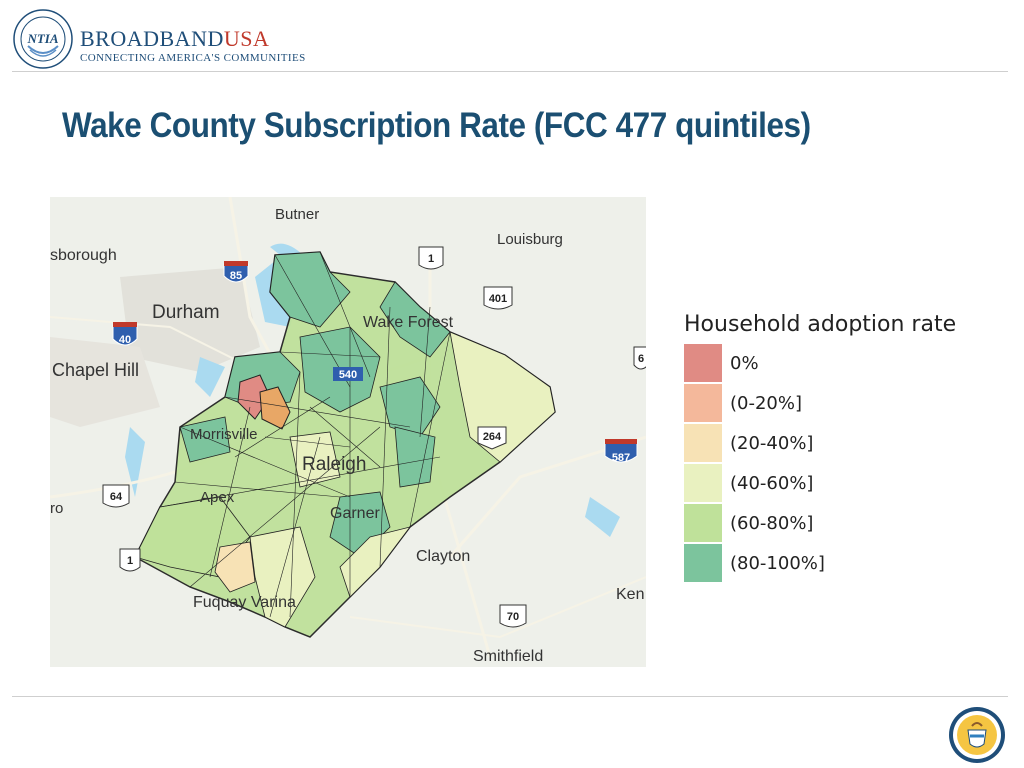  What do you see at coordinates (236, 276) in the screenshot?
I see `svg-text: 85` at bounding box center [236, 276].